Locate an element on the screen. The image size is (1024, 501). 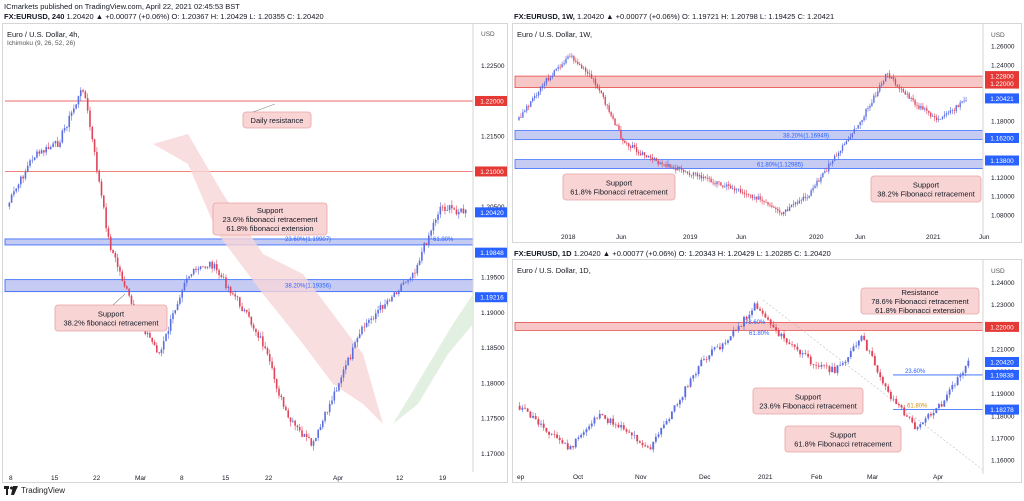
note-support-bottom: Support 38.2% fibonacci retracement is located at coordinates (111, 319).